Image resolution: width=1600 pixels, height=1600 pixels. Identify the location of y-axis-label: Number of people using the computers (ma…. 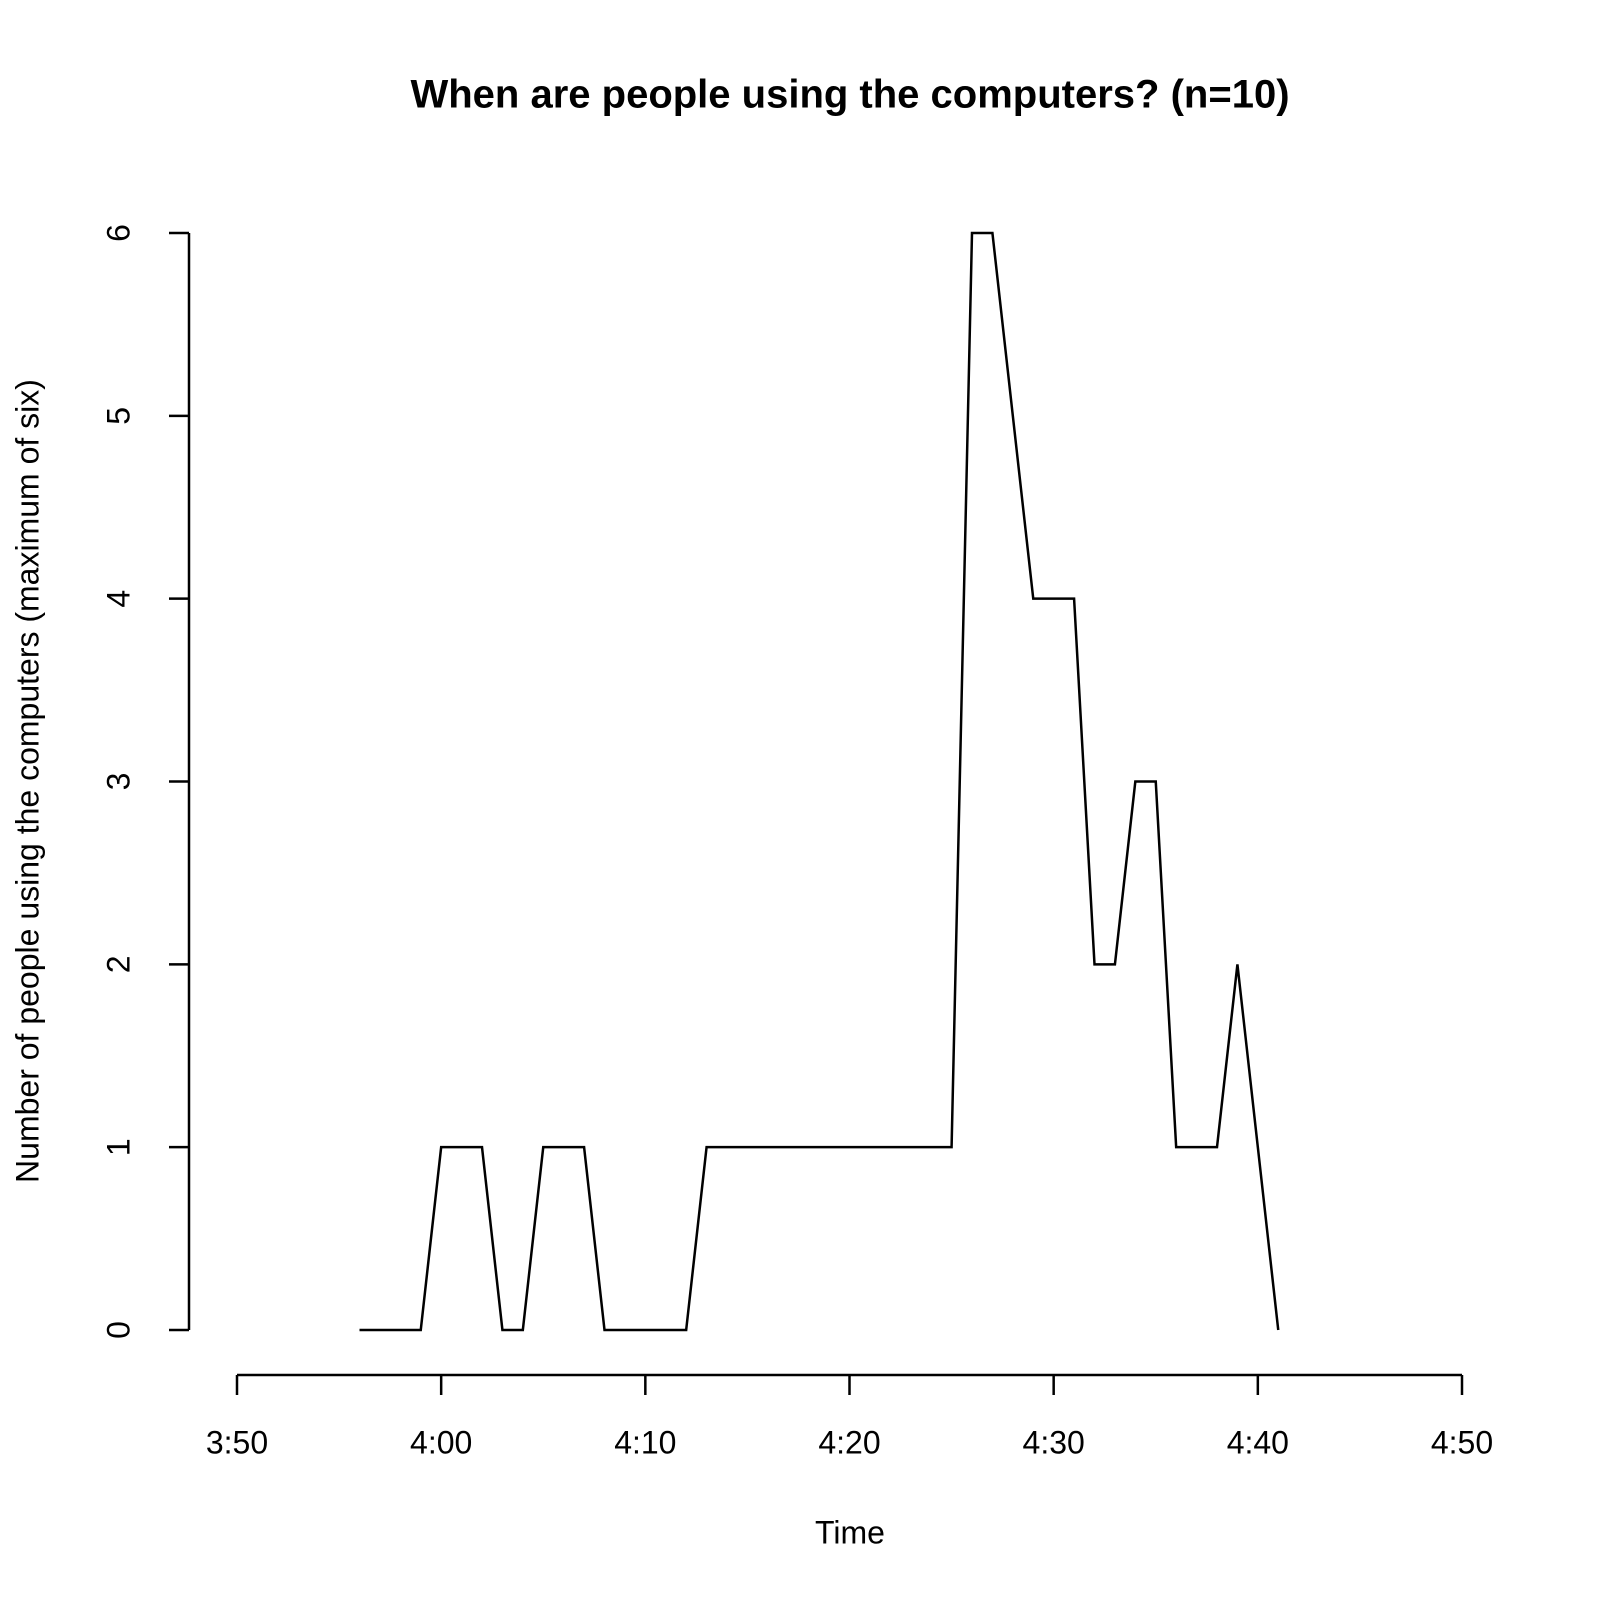
(27, 781).